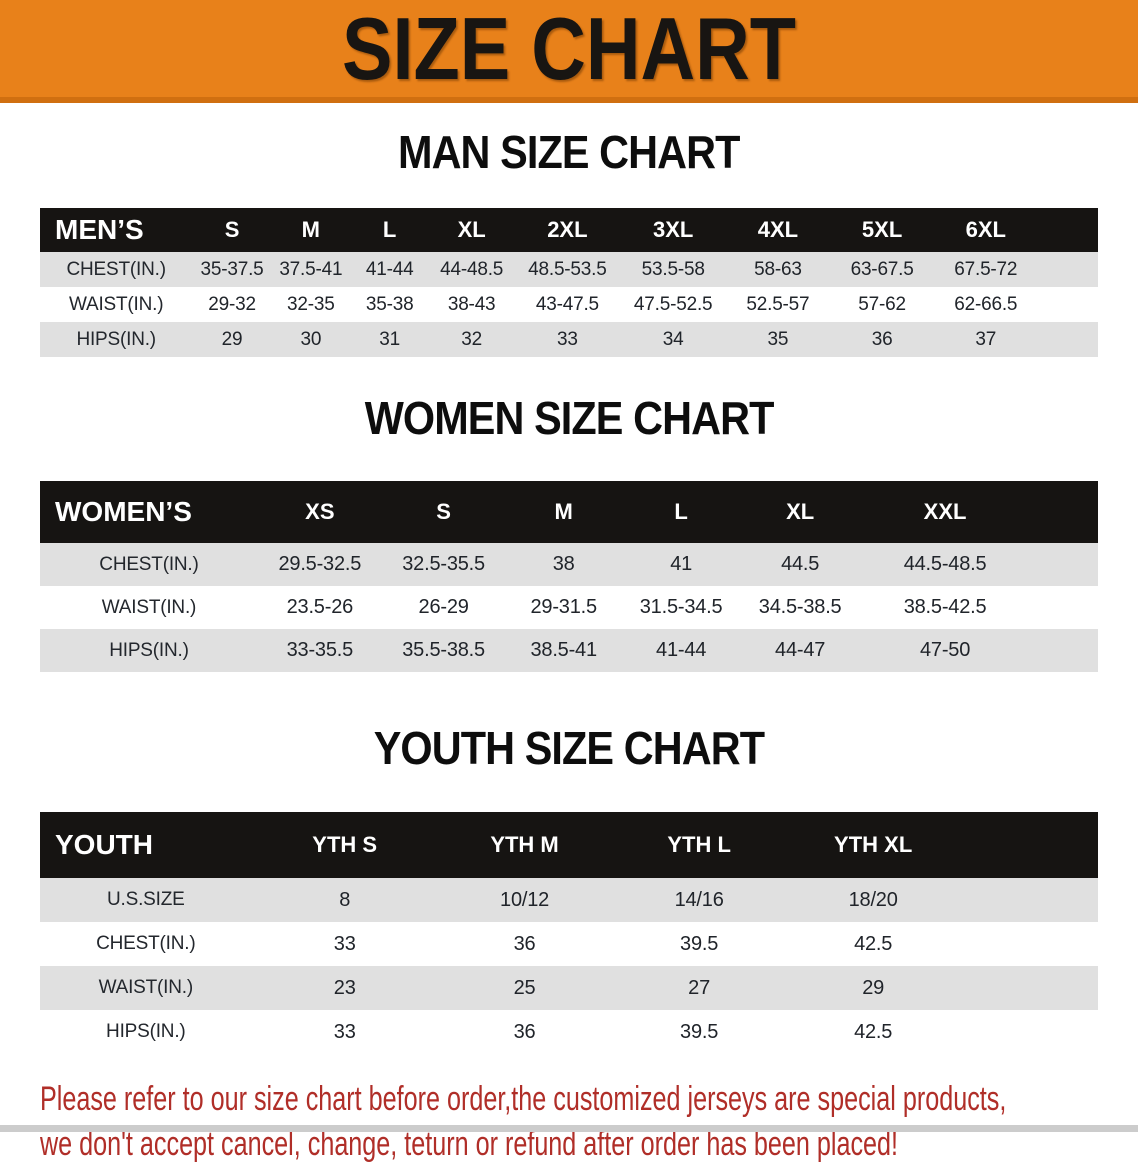  What do you see at coordinates (985, 230) in the screenshot?
I see `size-column-header: 6XL` at bounding box center [985, 230].